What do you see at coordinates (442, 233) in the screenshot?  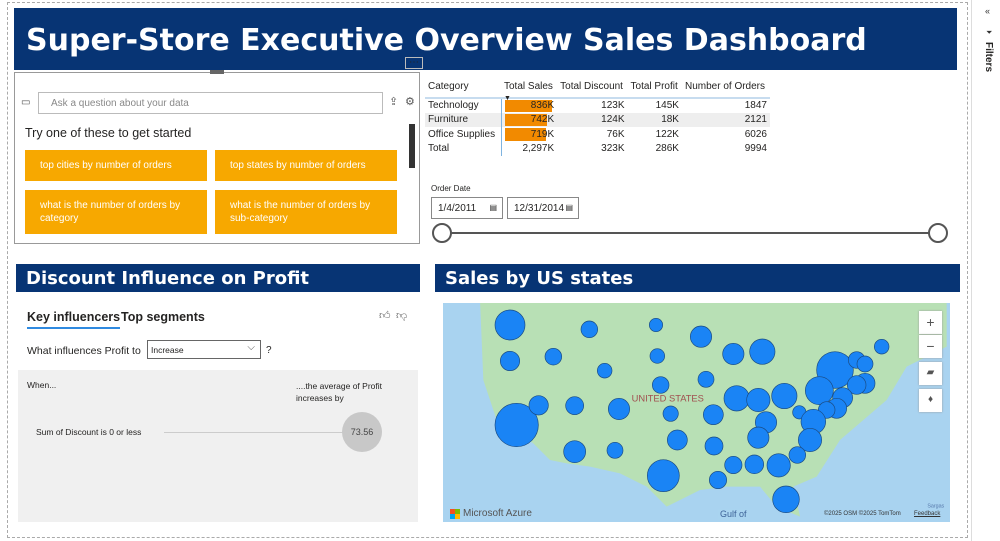 I see `slider-start-handle` at bounding box center [442, 233].